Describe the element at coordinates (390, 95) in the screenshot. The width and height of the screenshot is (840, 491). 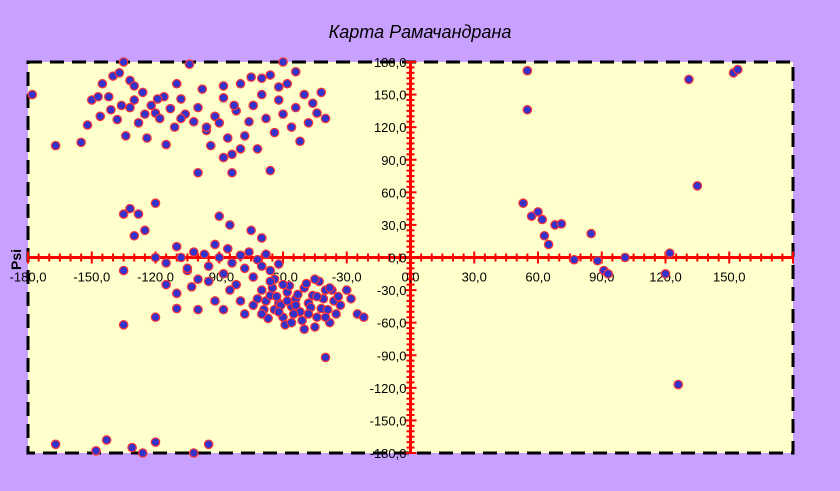
I see `y-tick-label: 150,0` at that location.